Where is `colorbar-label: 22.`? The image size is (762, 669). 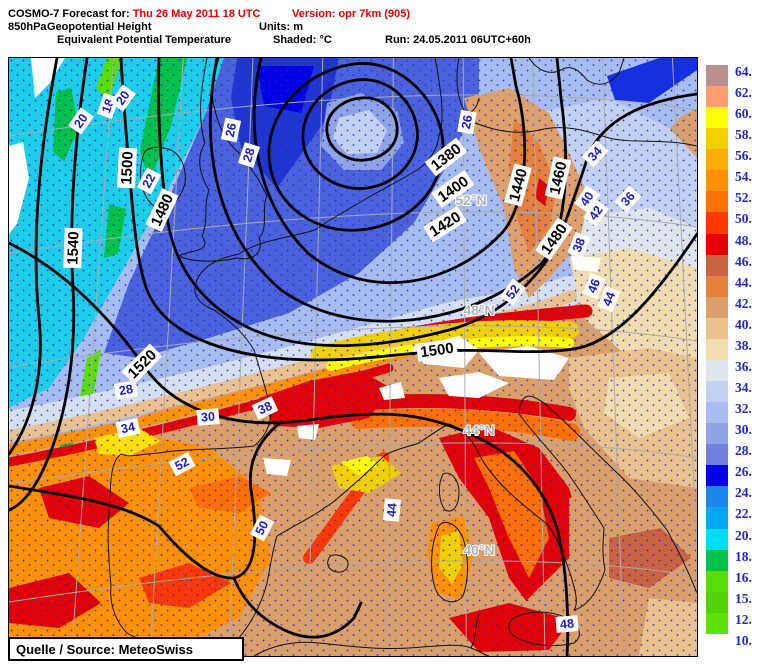
colorbar-label: 22. is located at coordinates (743, 514).